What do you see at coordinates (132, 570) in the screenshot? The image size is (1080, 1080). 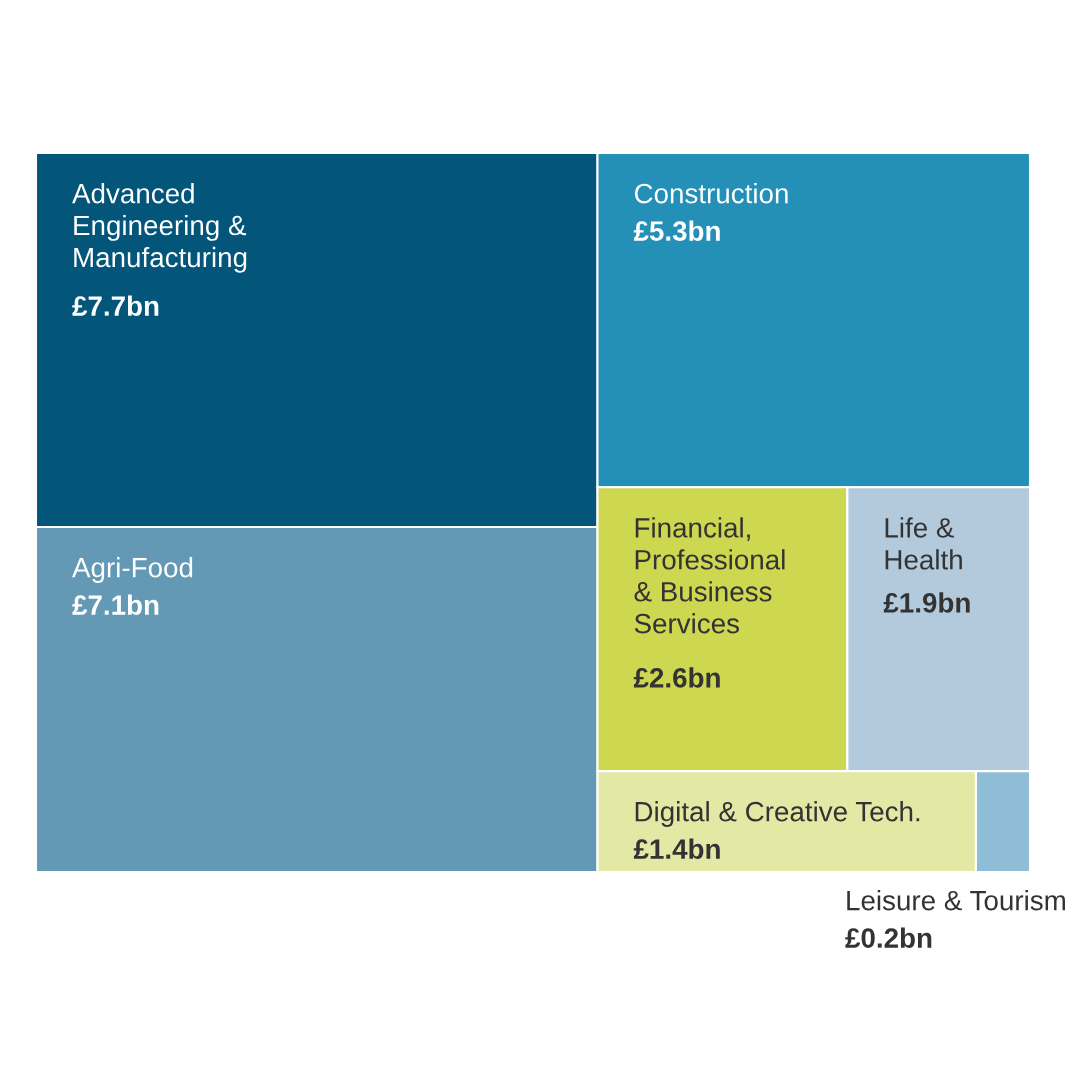 I see `category-label: Agri-Food` at bounding box center [132, 570].